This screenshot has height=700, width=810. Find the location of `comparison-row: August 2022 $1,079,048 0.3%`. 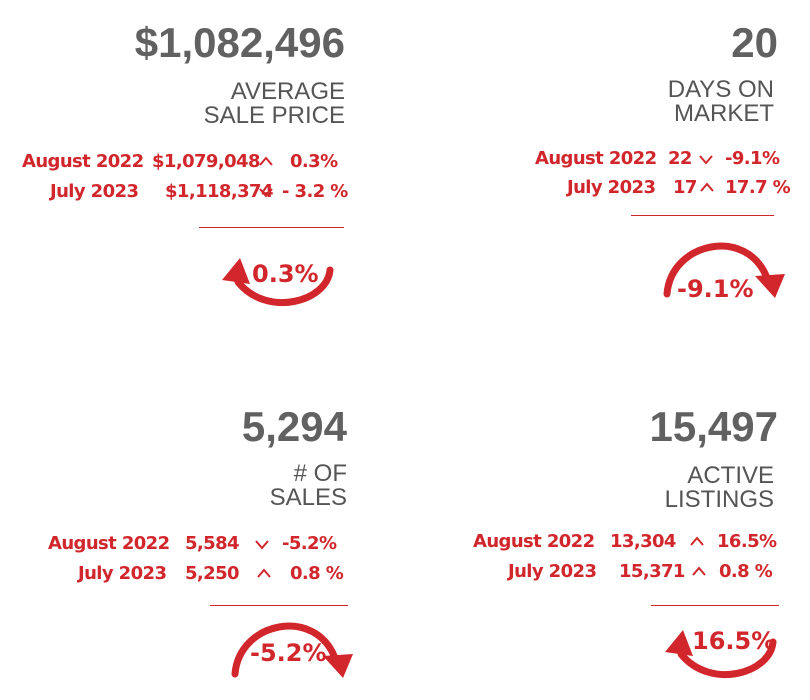

comparison-row: August 2022 $1,079,048 0.3% is located at coordinates (202, 162).